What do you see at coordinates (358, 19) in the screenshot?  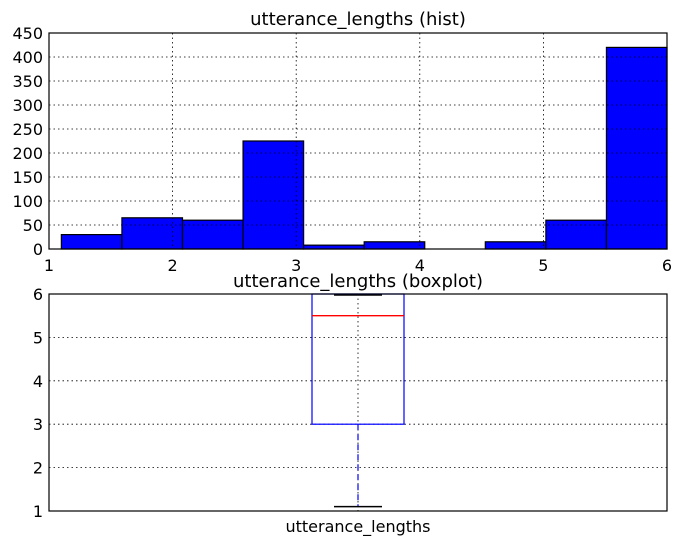 I see `hist-title: utterance_lengths (hist)` at bounding box center [358, 19].